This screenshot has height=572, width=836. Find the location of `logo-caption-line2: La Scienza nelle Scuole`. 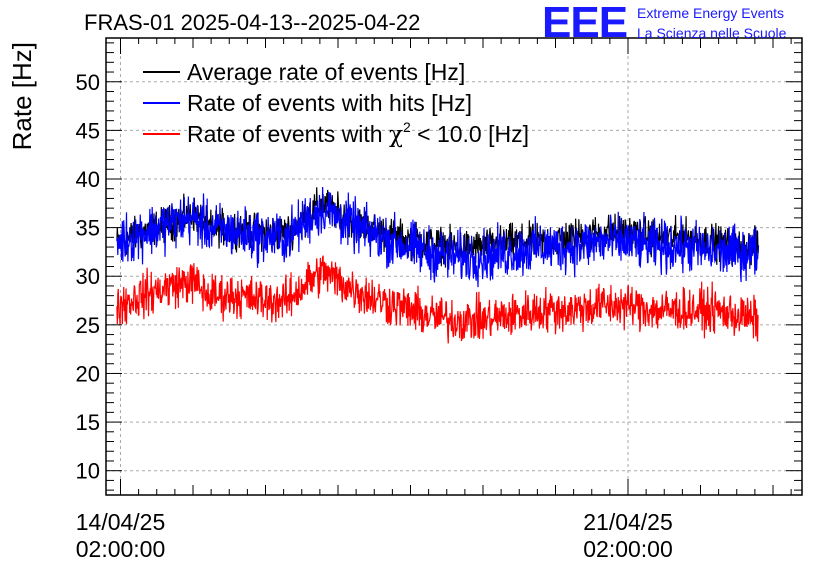

logo-caption-line2: La Scienza nelle Scuole is located at coordinates (712, 33).